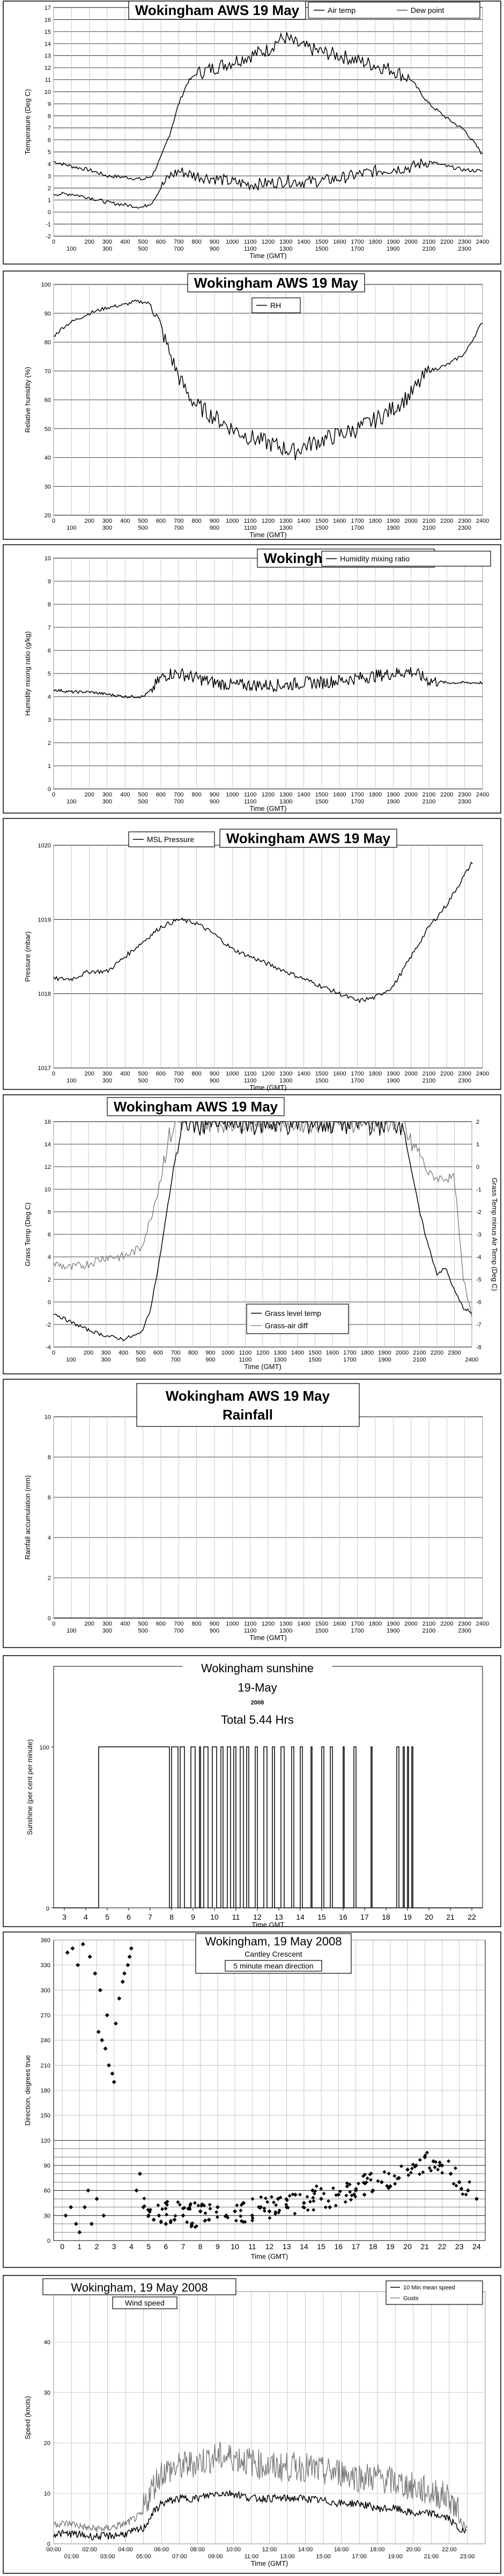 Image resolution: width=504 pixels, height=2576 pixels. Describe the element at coordinates (166, 2246) in the screenshot. I see `x-tick-label: 6` at that location.